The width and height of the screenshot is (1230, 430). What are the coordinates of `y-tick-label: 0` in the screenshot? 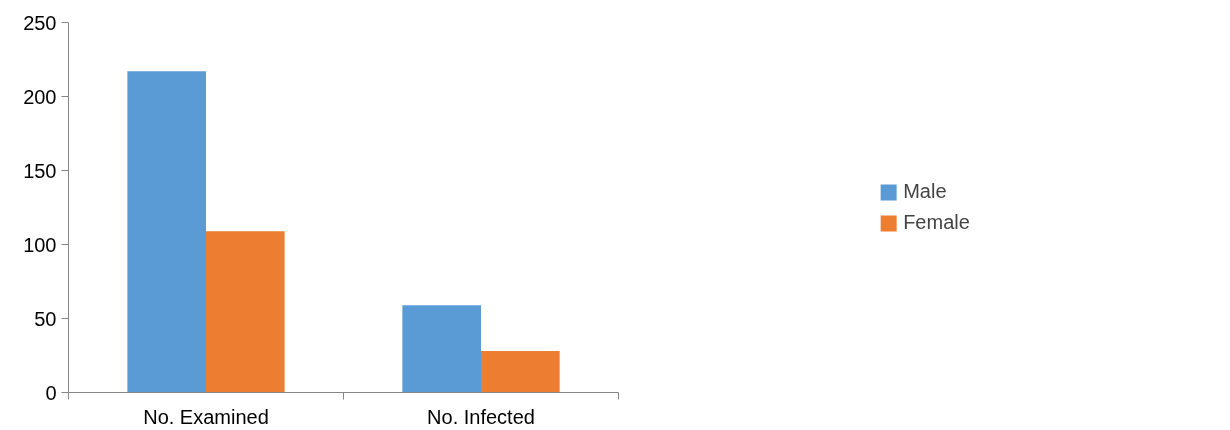 It's located at (51, 392).